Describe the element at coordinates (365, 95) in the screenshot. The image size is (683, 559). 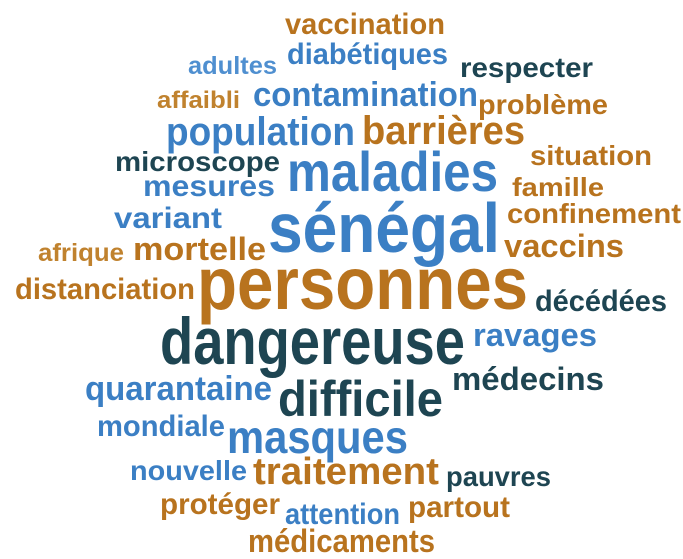
I see `word: contamination` at that location.